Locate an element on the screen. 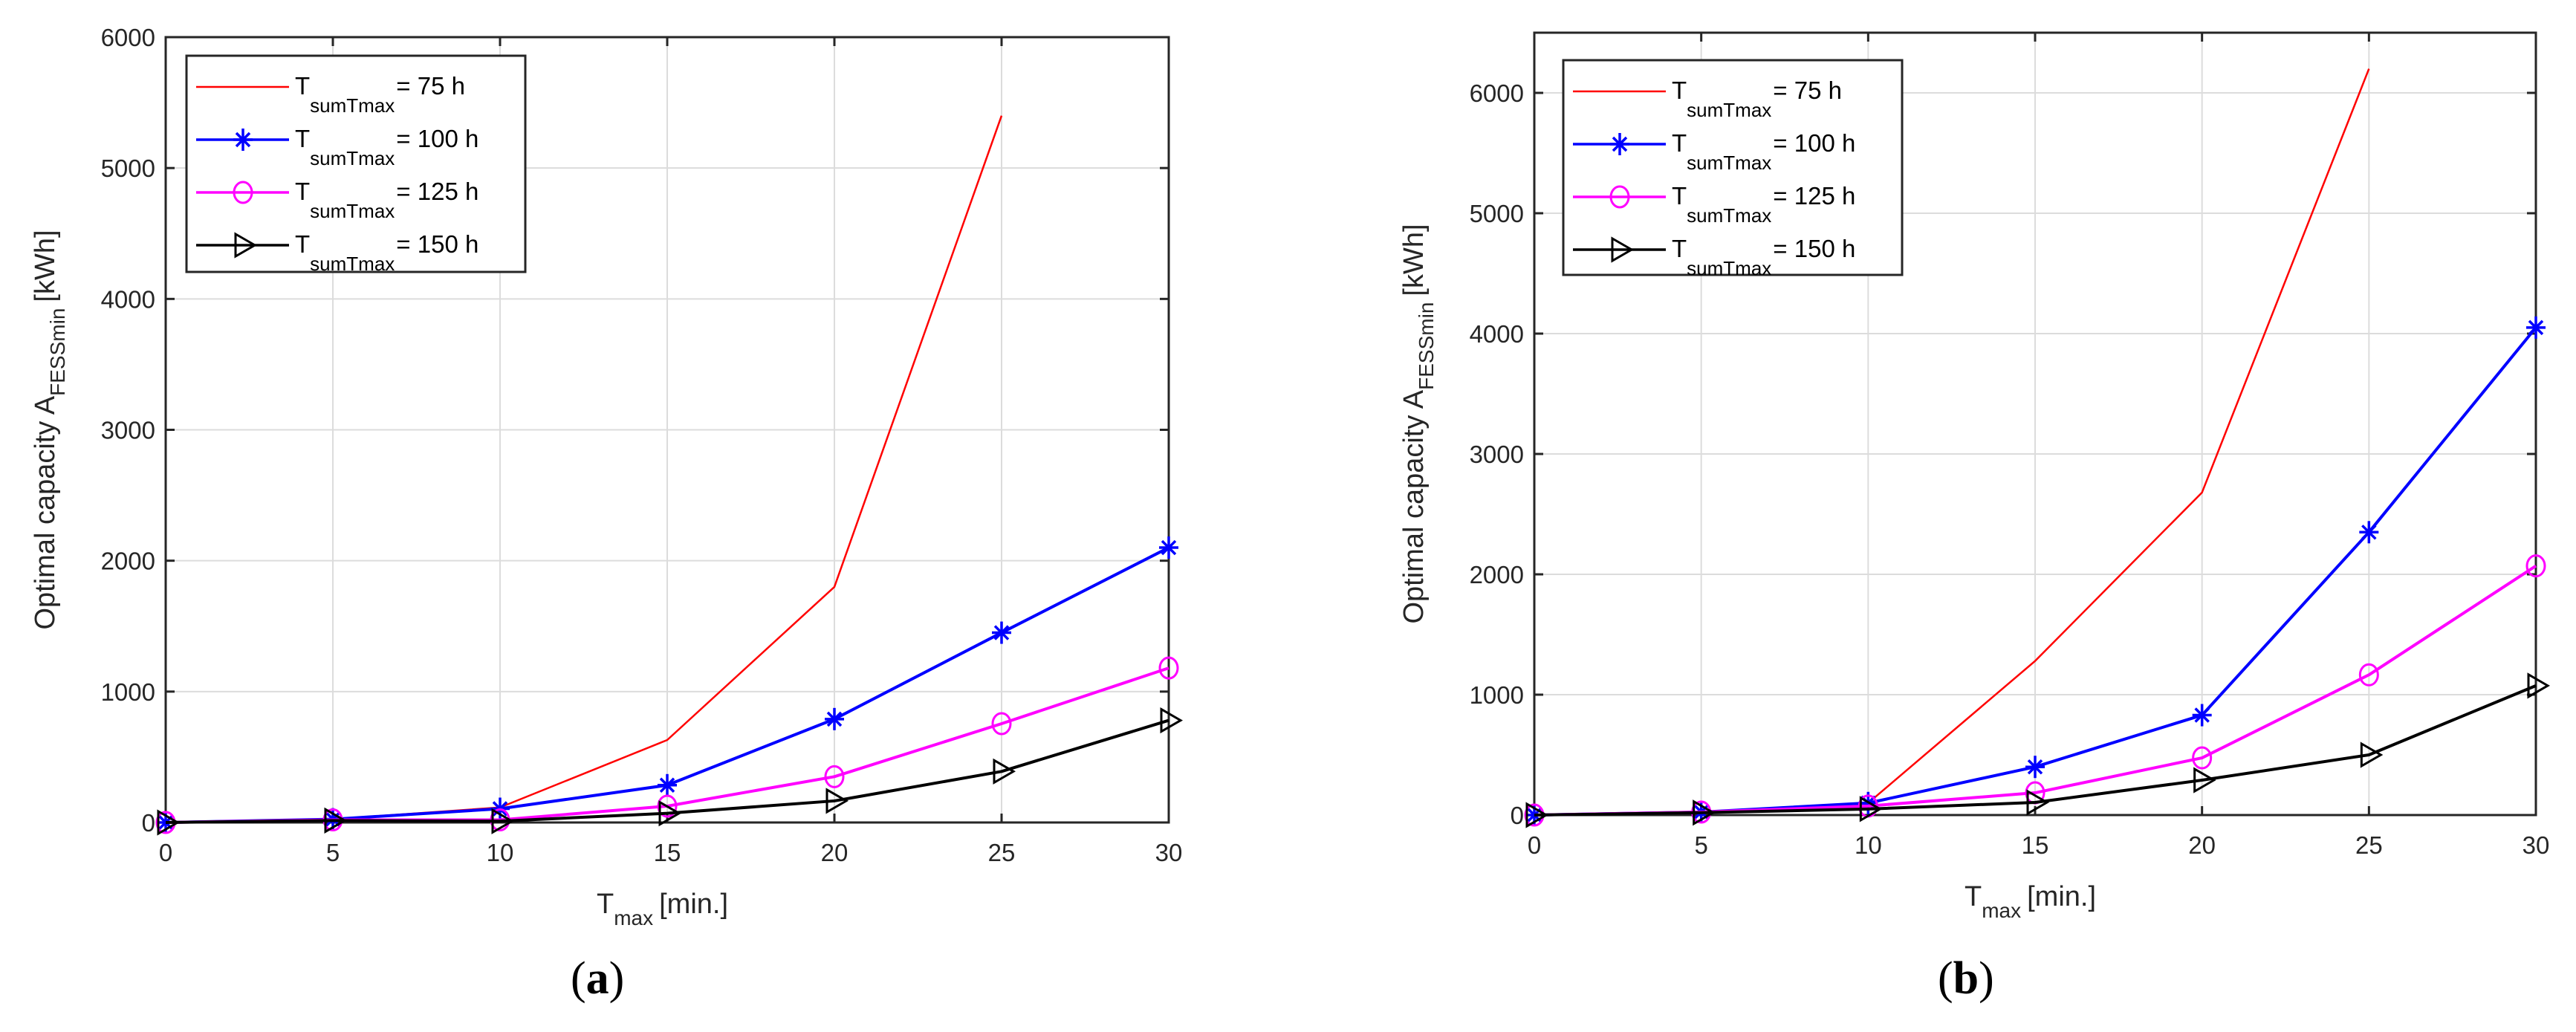 The width and height of the screenshot is (2576, 1032). caption-letter-a: a is located at coordinates (597, 979).